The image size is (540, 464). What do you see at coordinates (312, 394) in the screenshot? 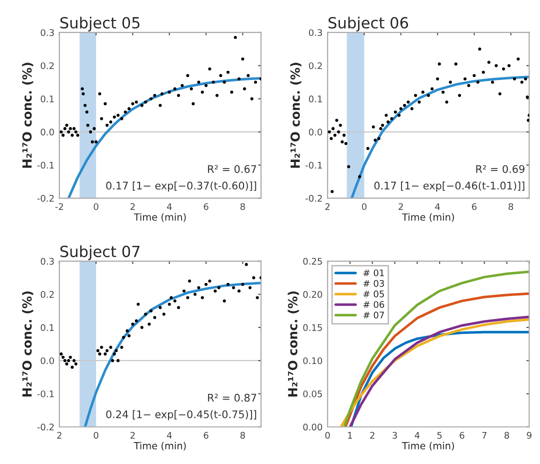
I see `y-tick-label: 0.05` at bounding box center [312, 394].